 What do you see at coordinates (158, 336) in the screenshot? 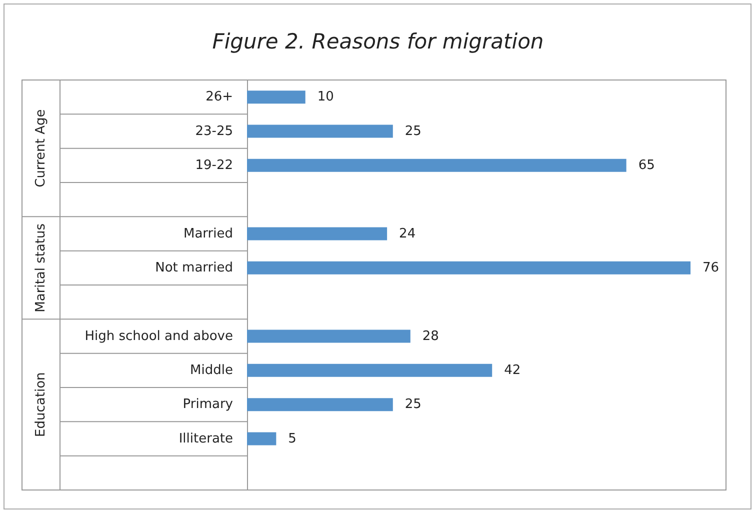
I see `y-tick-label: High school and above` at bounding box center [158, 336].